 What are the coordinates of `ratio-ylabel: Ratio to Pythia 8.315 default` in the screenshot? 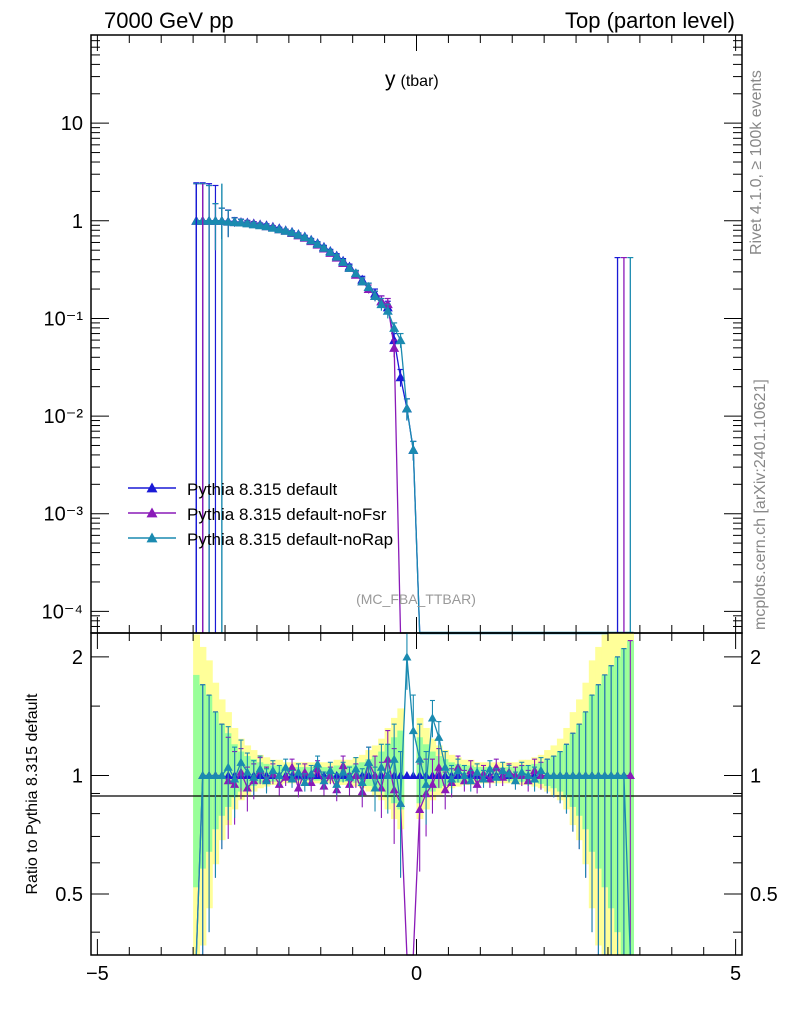 It's located at (32, 794).